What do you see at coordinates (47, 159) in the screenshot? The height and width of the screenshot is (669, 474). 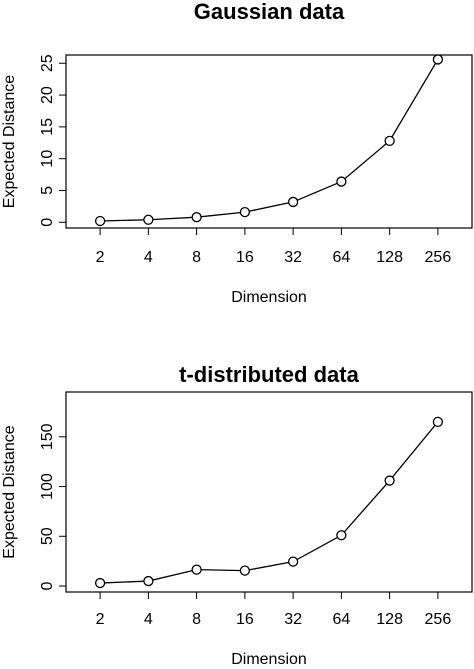 I see `y-tick-label: 10` at bounding box center [47, 159].